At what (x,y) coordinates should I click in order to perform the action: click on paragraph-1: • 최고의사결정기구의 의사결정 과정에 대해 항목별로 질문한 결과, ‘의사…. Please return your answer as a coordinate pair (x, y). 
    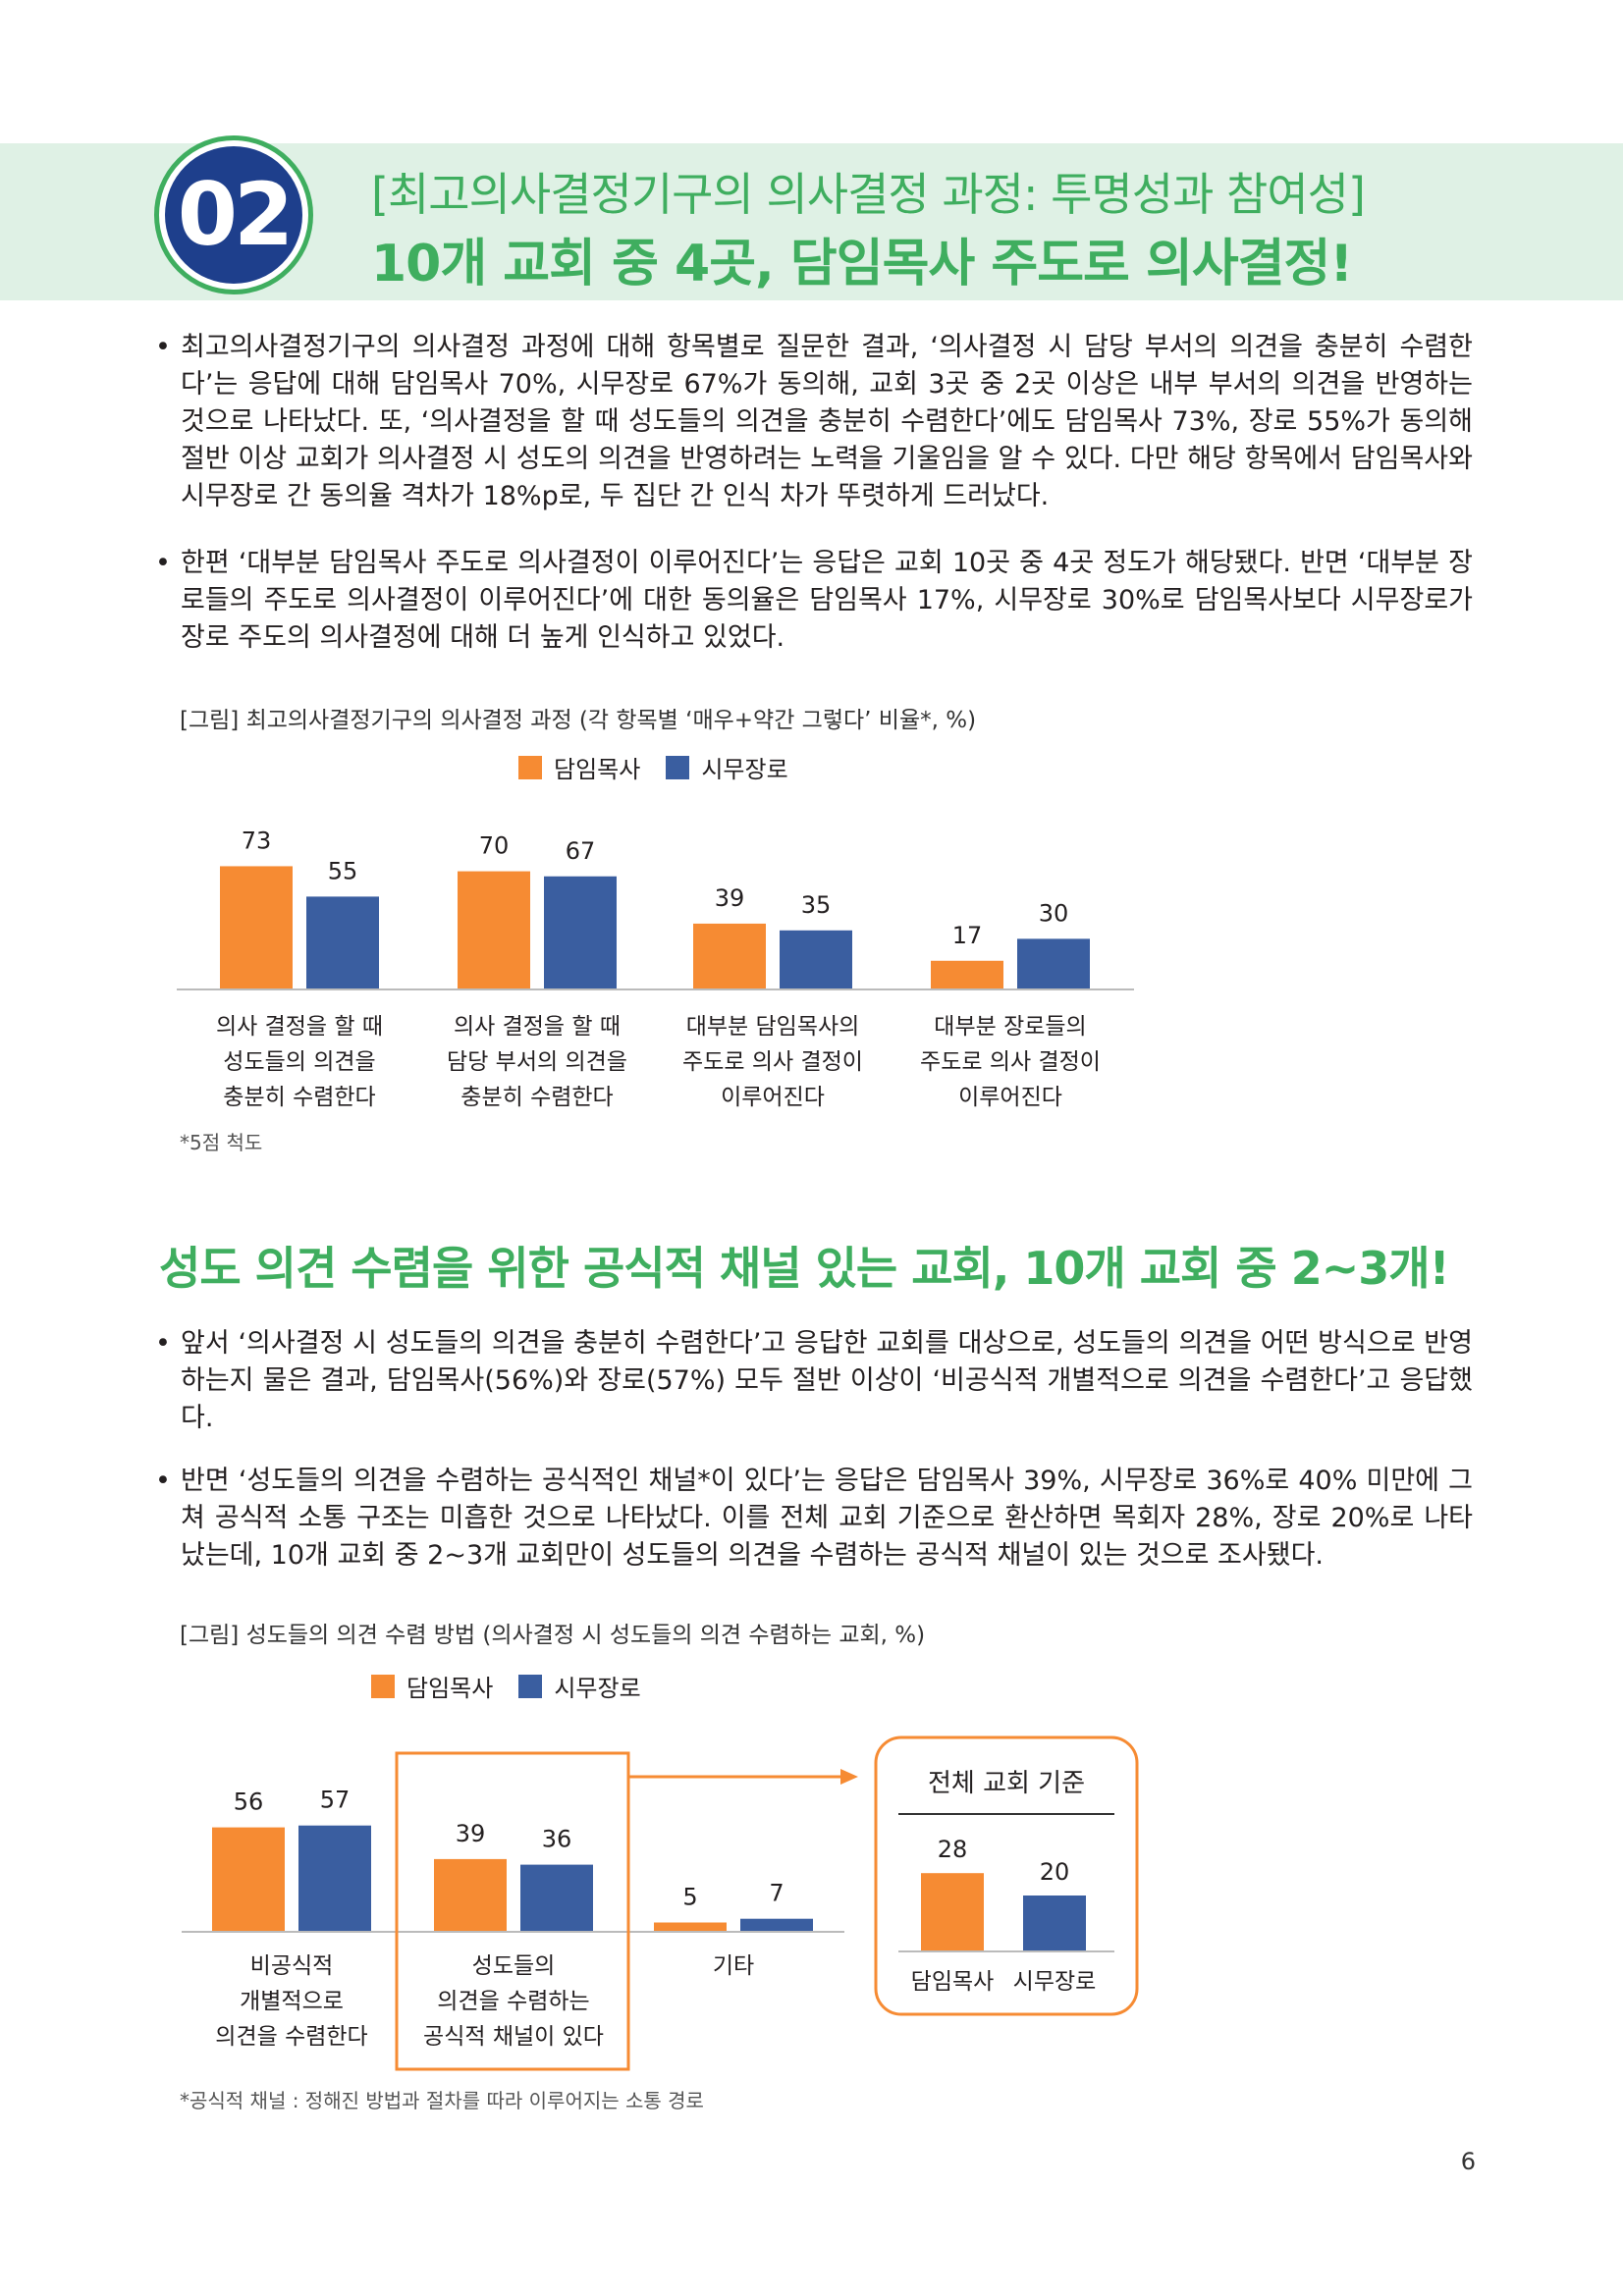
    Looking at the image, I should click on (814, 422).